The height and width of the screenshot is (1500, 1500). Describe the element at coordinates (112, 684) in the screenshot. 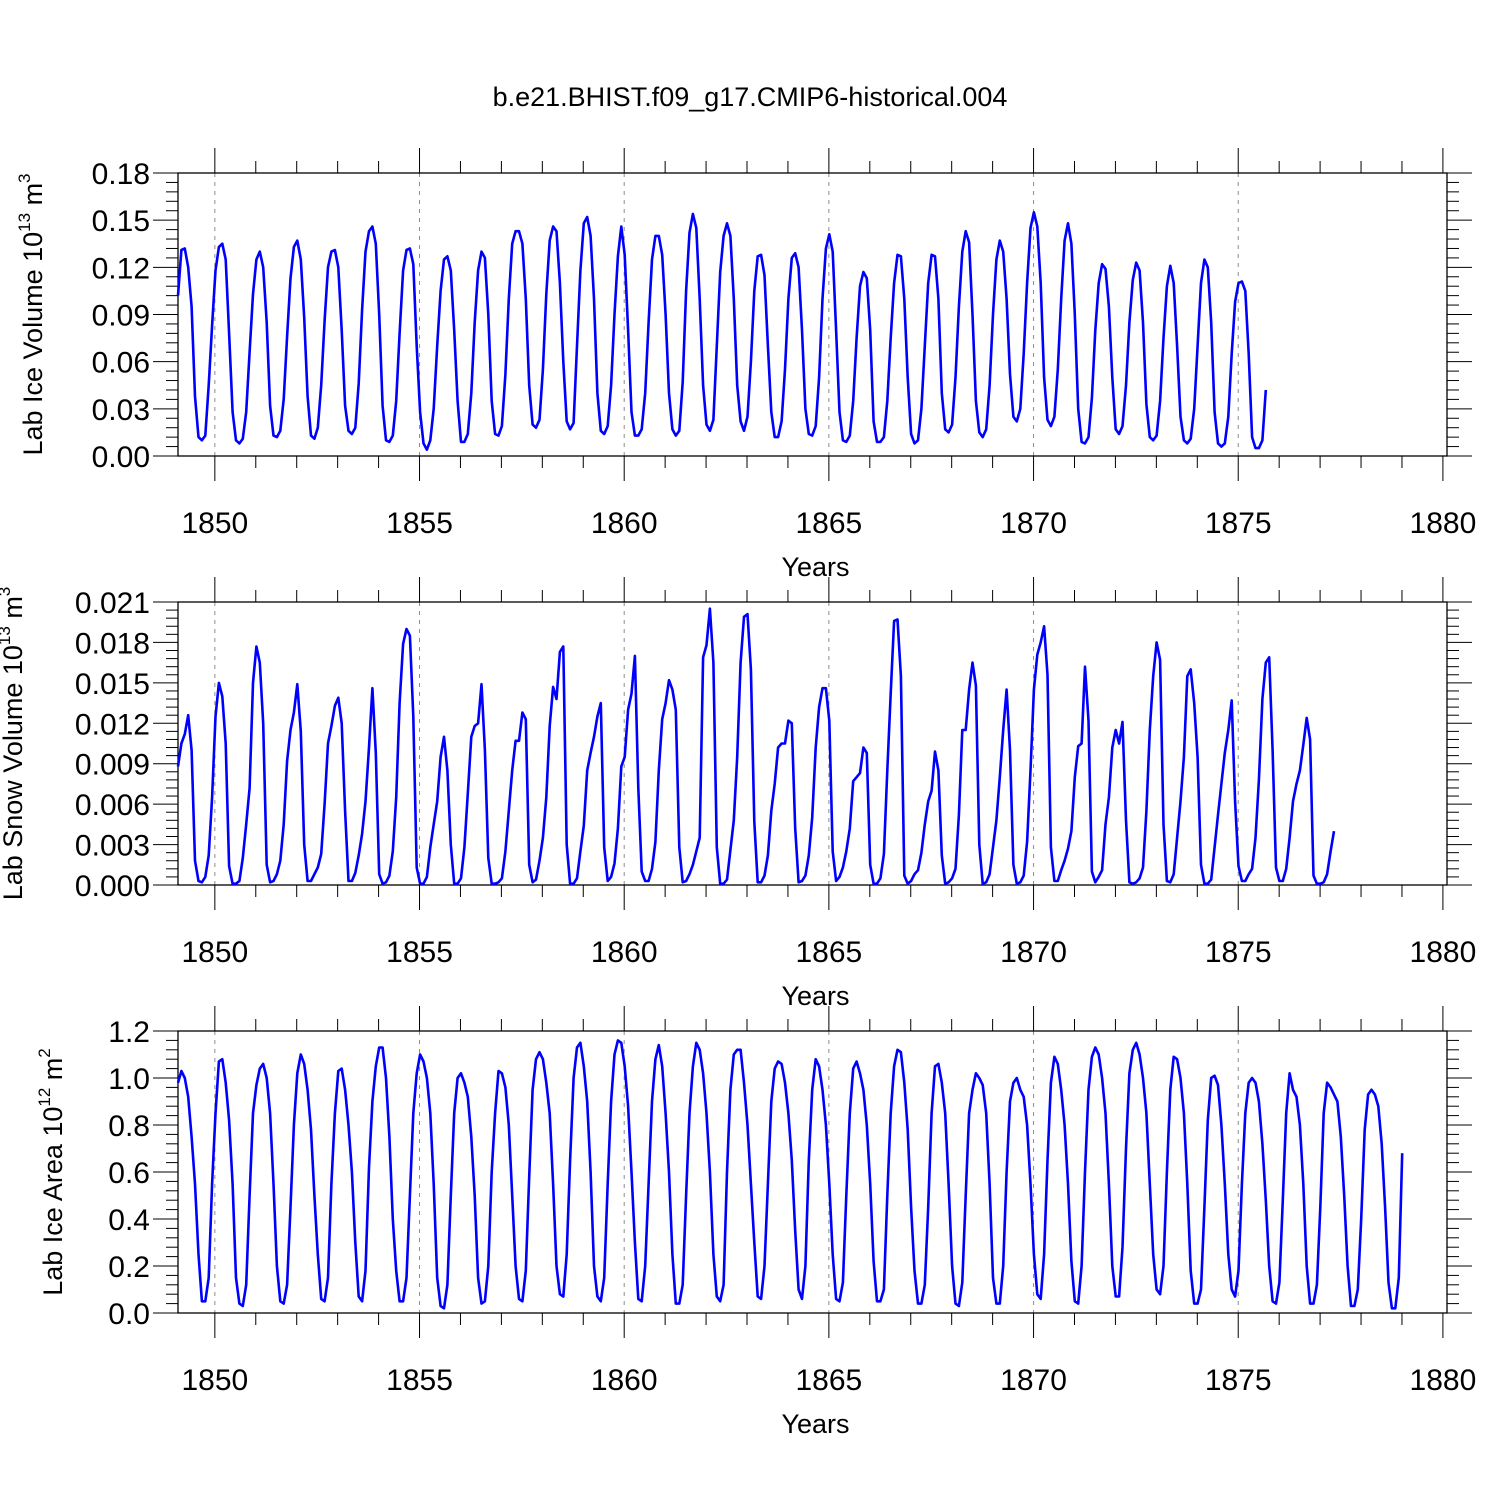

I see `y-tick-label: 0.015` at that location.